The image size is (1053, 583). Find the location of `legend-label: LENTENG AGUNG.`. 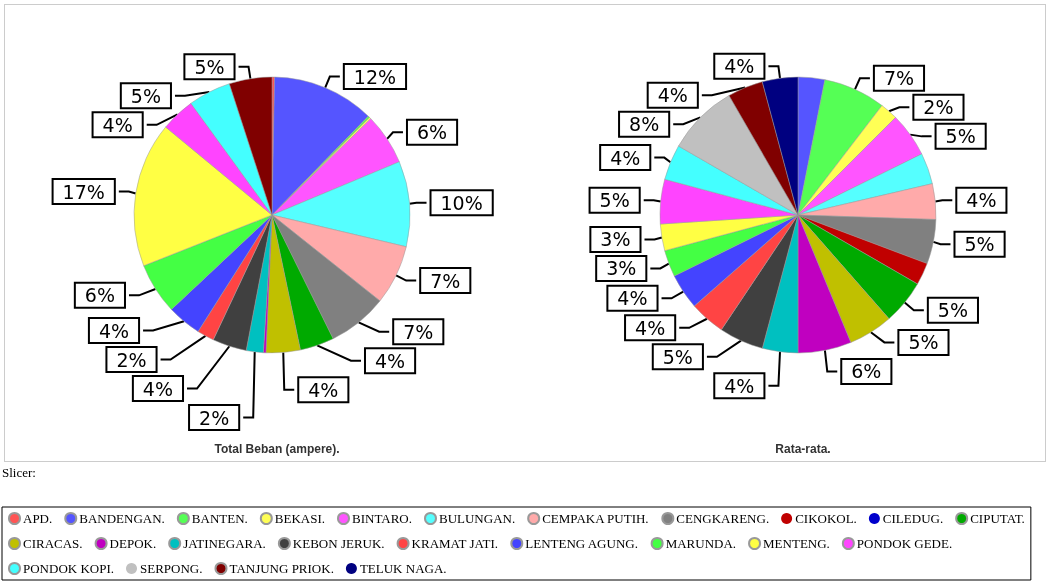

legend-label: LENTENG AGUNG. is located at coordinates (581, 543).